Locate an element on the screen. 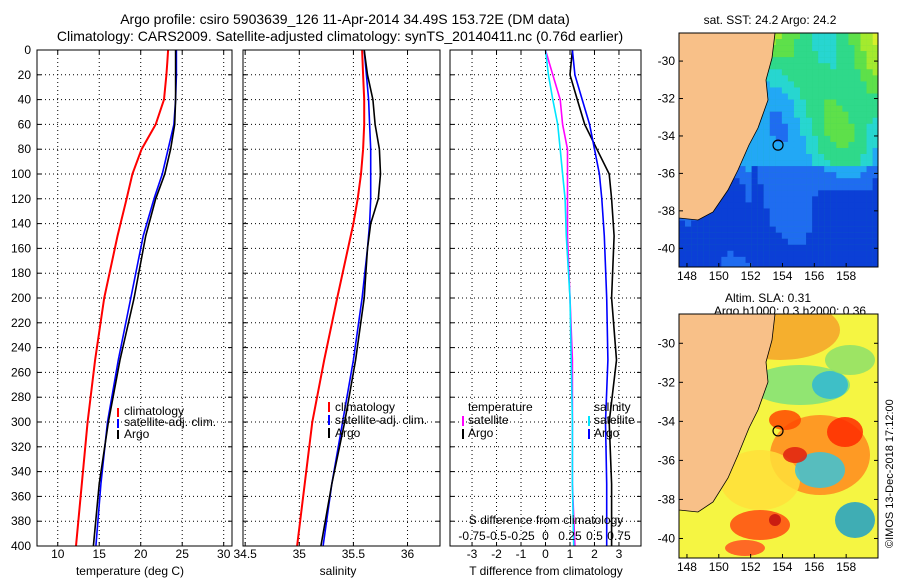 This screenshot has width=900, height=580. xtick-label-1: -2 is located at coordinates (496, 554).